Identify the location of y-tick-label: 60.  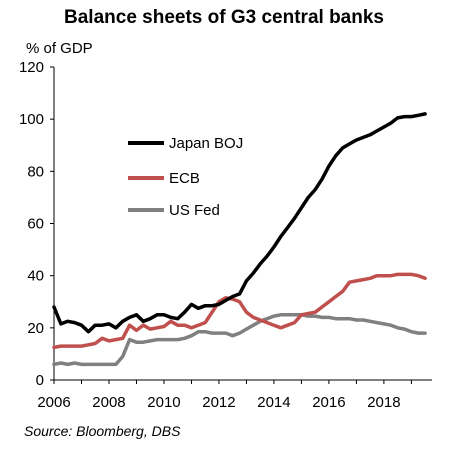
(35, 224).